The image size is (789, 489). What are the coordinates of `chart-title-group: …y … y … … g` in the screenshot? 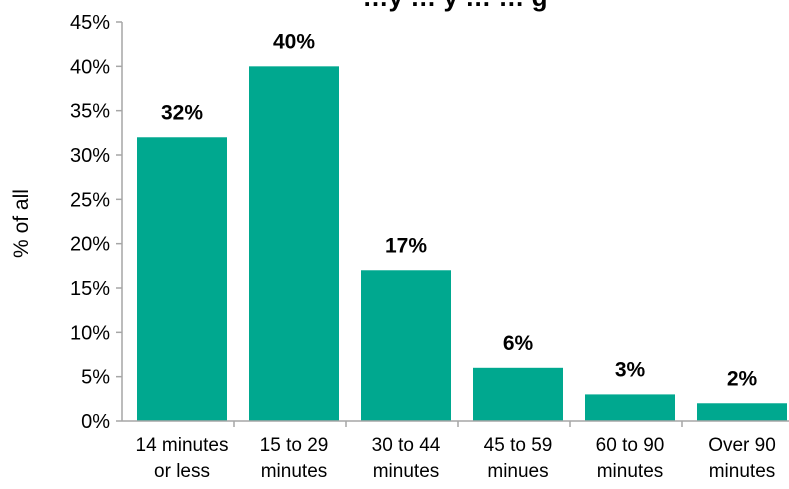 It's located at (455, 6).